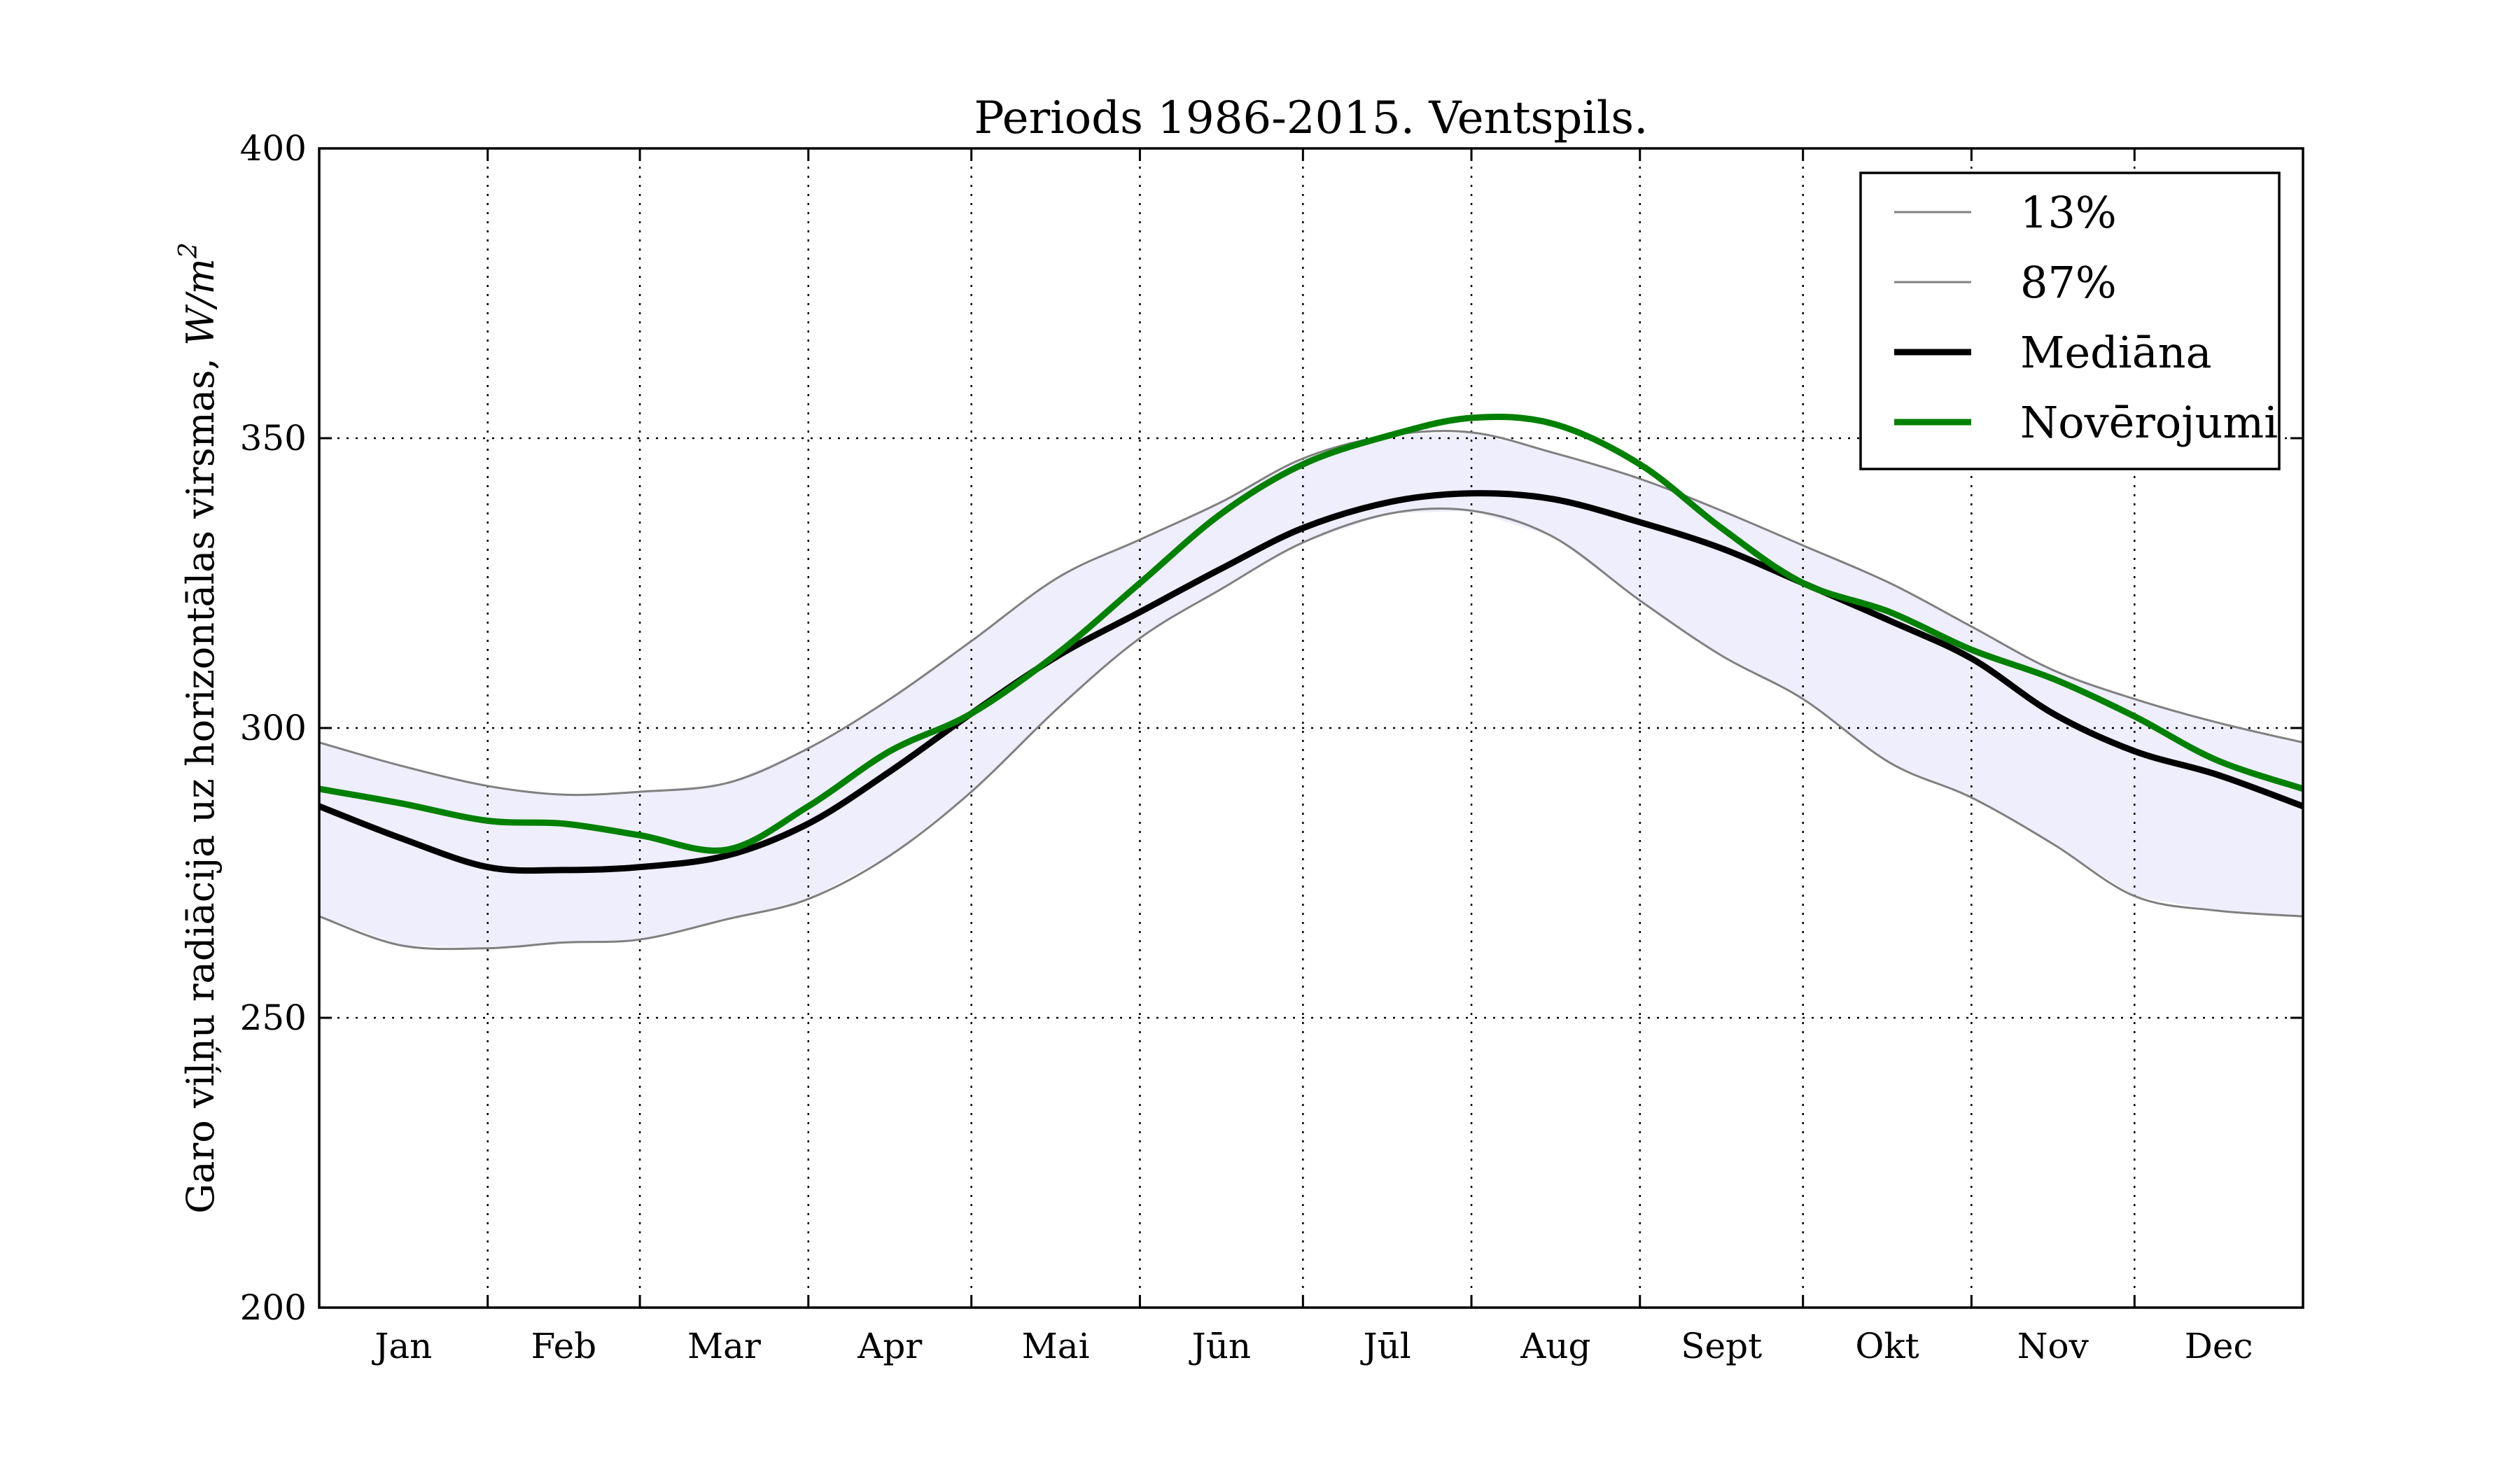  I want to click on x-tick-label: Jūl, so click(1385, 1346).